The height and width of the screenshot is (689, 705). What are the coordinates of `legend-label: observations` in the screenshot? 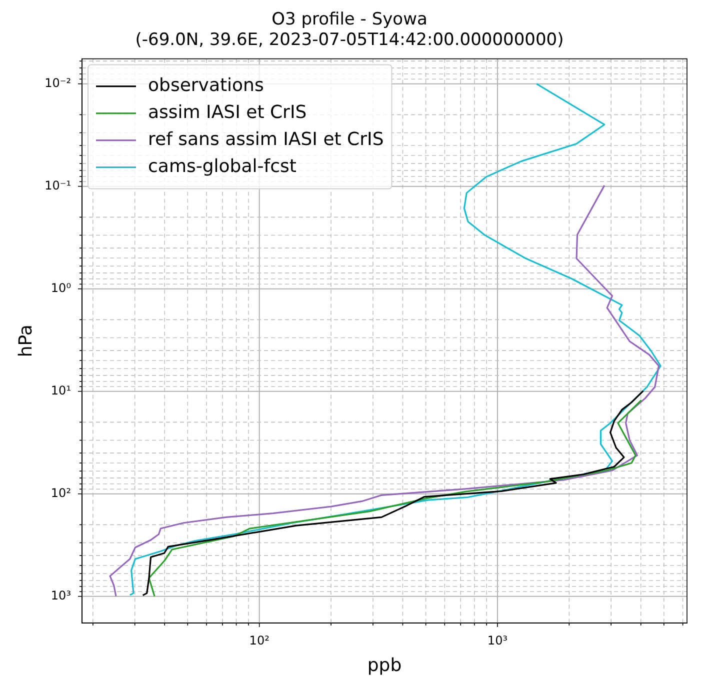 It's located at (206, 85).